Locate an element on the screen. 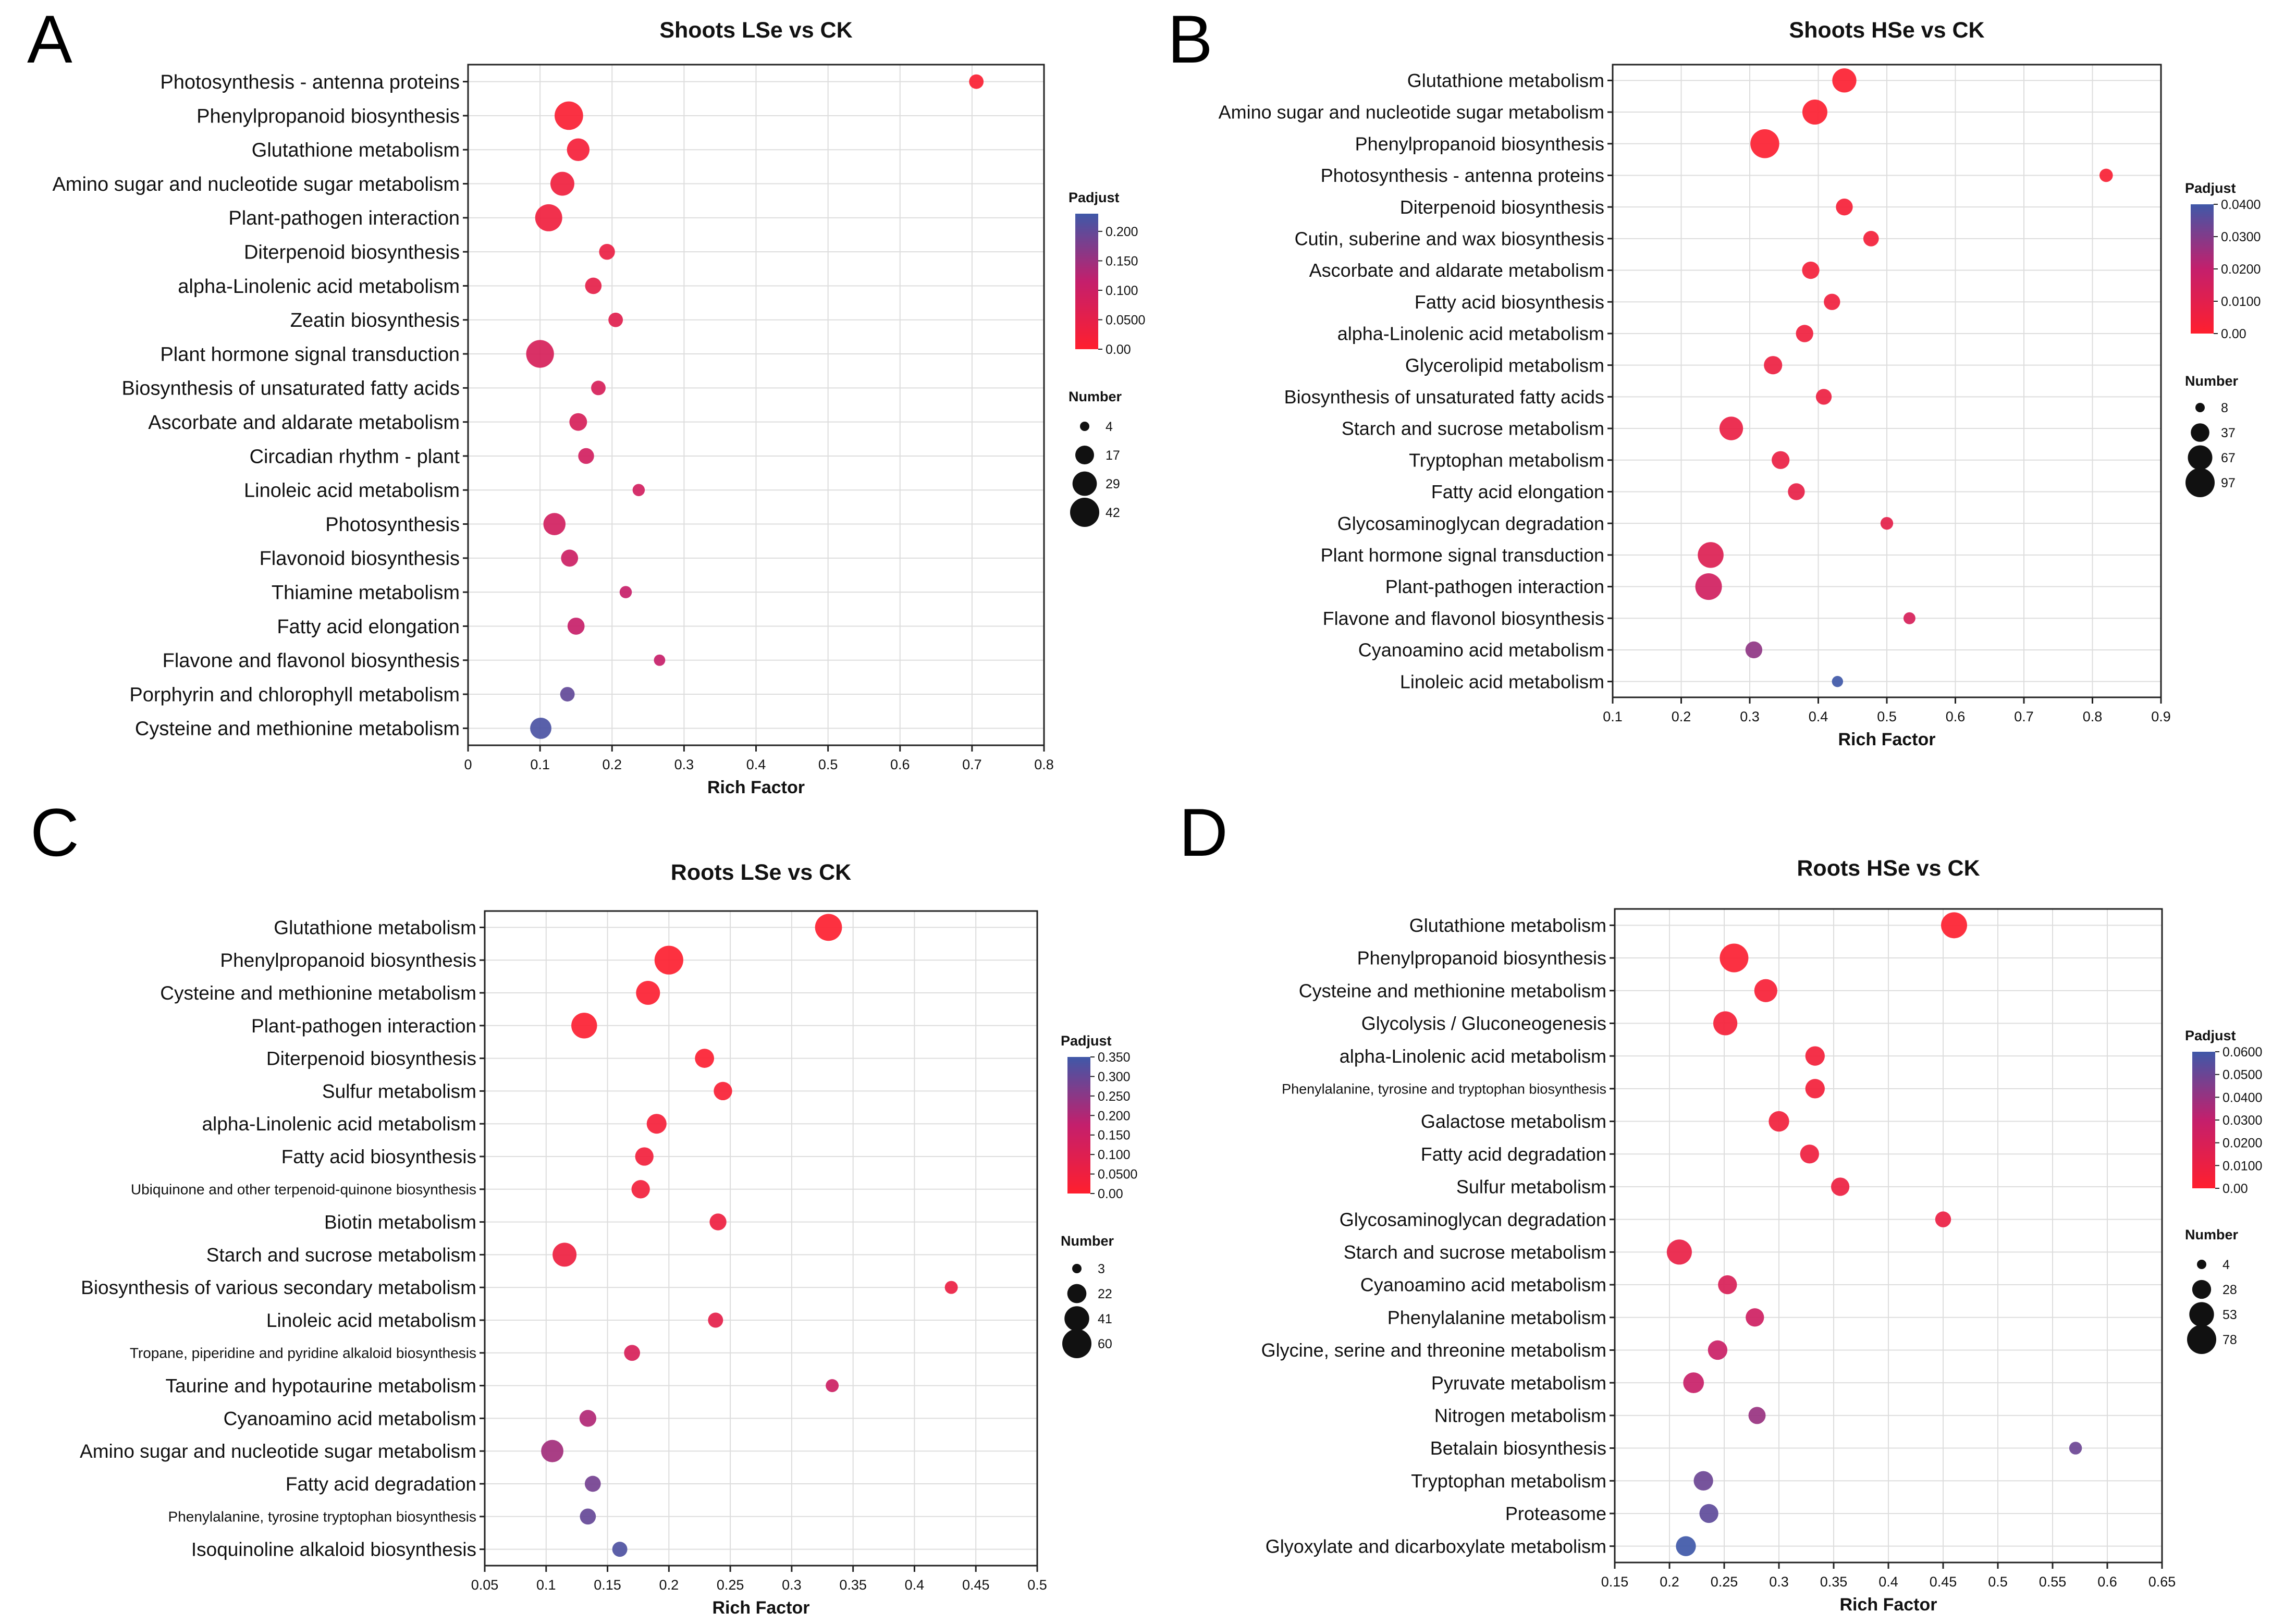 The width and height of the screenshot is (2284, 1624). x-tick-label: 0.65 is located at coordinates (2162, 1582).